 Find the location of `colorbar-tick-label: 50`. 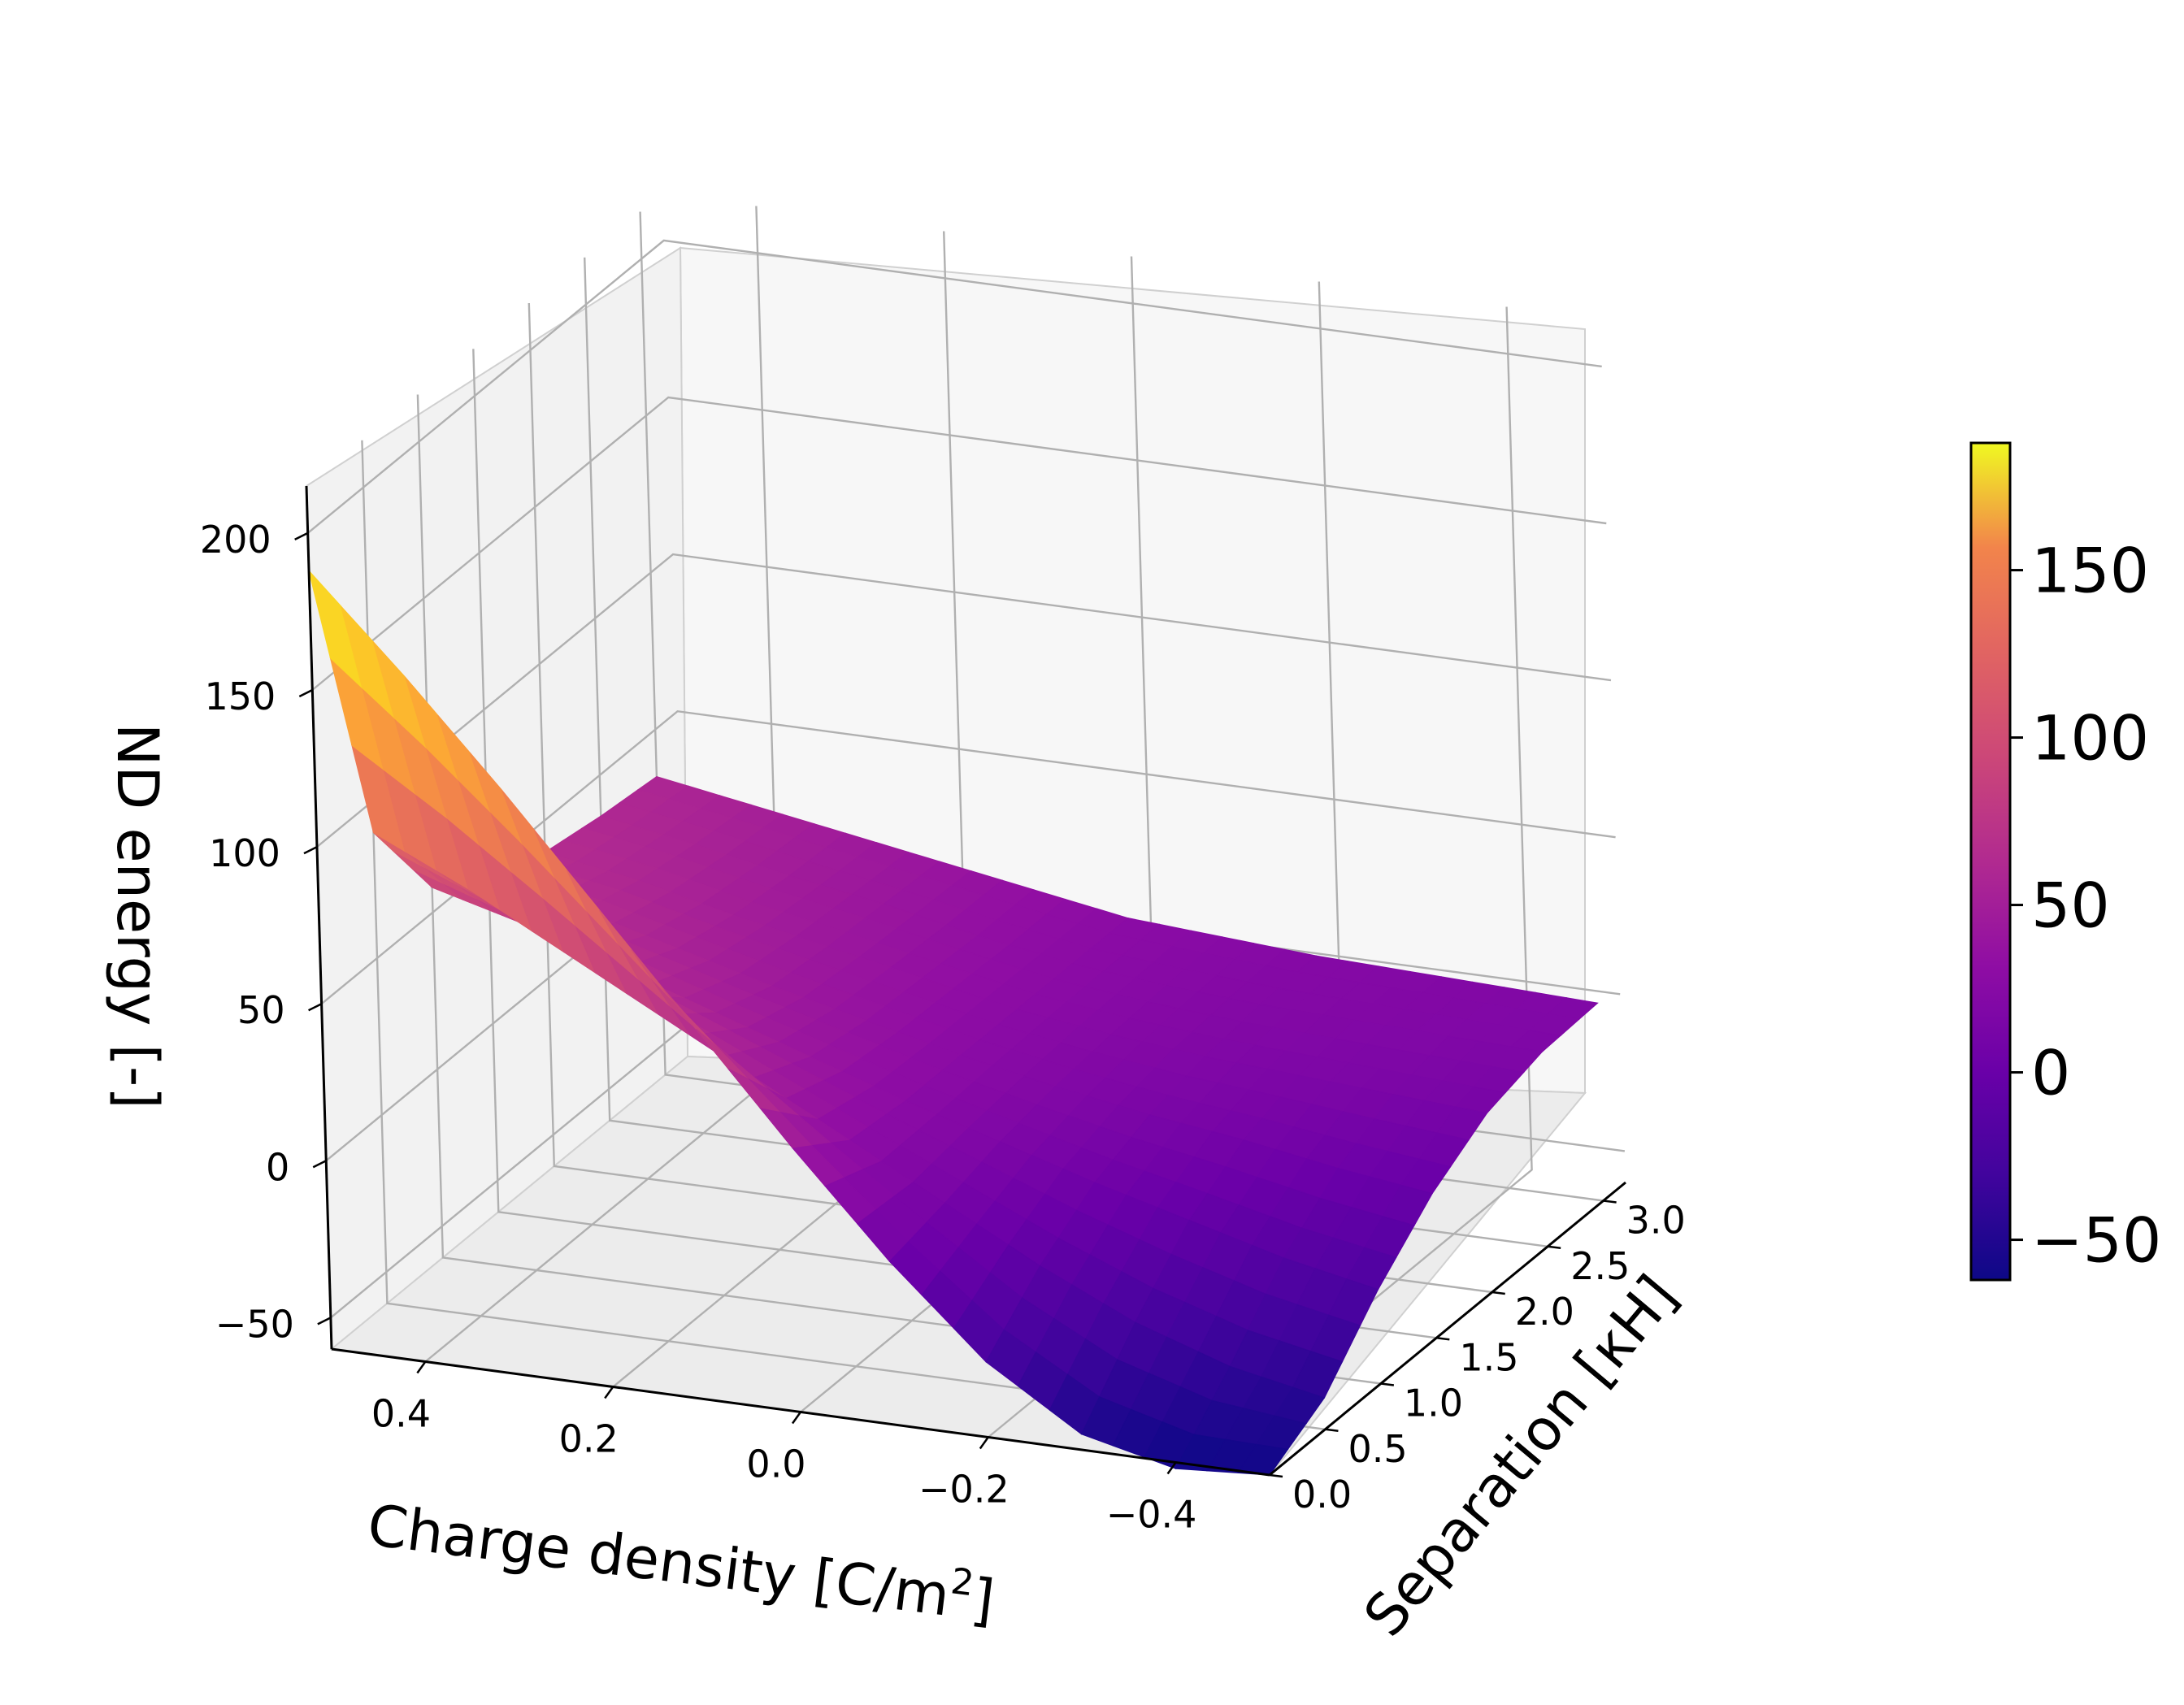

colorbar-tick-label: 50 is located at coordinates (2070, 906).